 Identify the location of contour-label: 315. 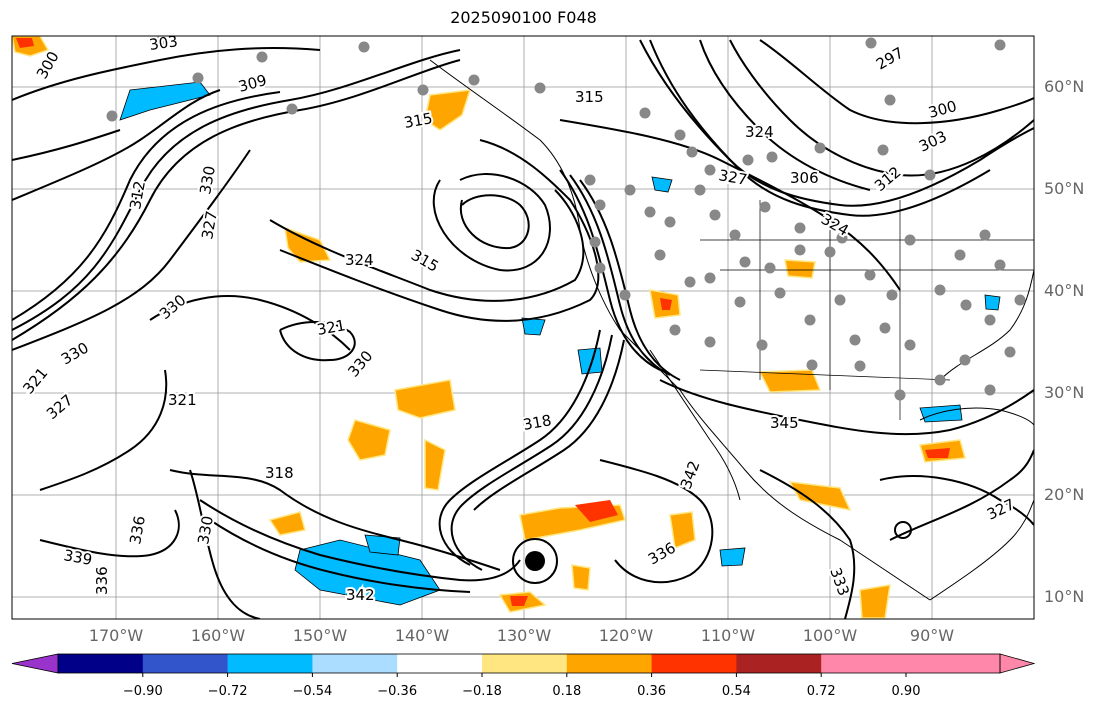
(589, 97).